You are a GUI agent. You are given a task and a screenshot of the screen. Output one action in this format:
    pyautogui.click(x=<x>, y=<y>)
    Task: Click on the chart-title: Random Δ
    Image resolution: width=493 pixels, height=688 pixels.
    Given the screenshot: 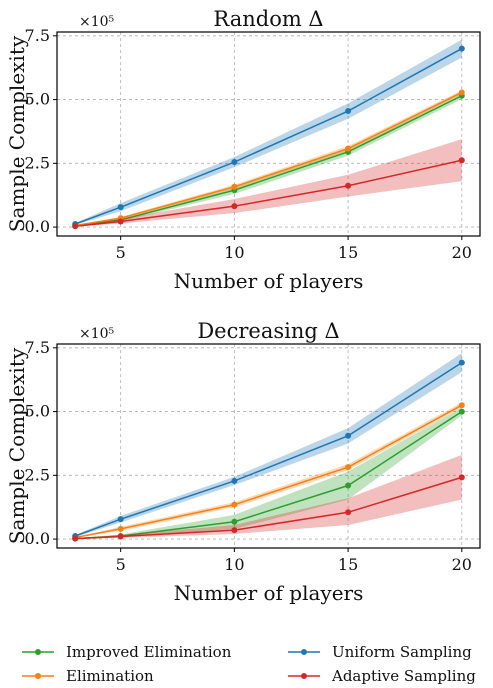 What is the action you would take?
    pyautogui.click(x=268, y=19)
    